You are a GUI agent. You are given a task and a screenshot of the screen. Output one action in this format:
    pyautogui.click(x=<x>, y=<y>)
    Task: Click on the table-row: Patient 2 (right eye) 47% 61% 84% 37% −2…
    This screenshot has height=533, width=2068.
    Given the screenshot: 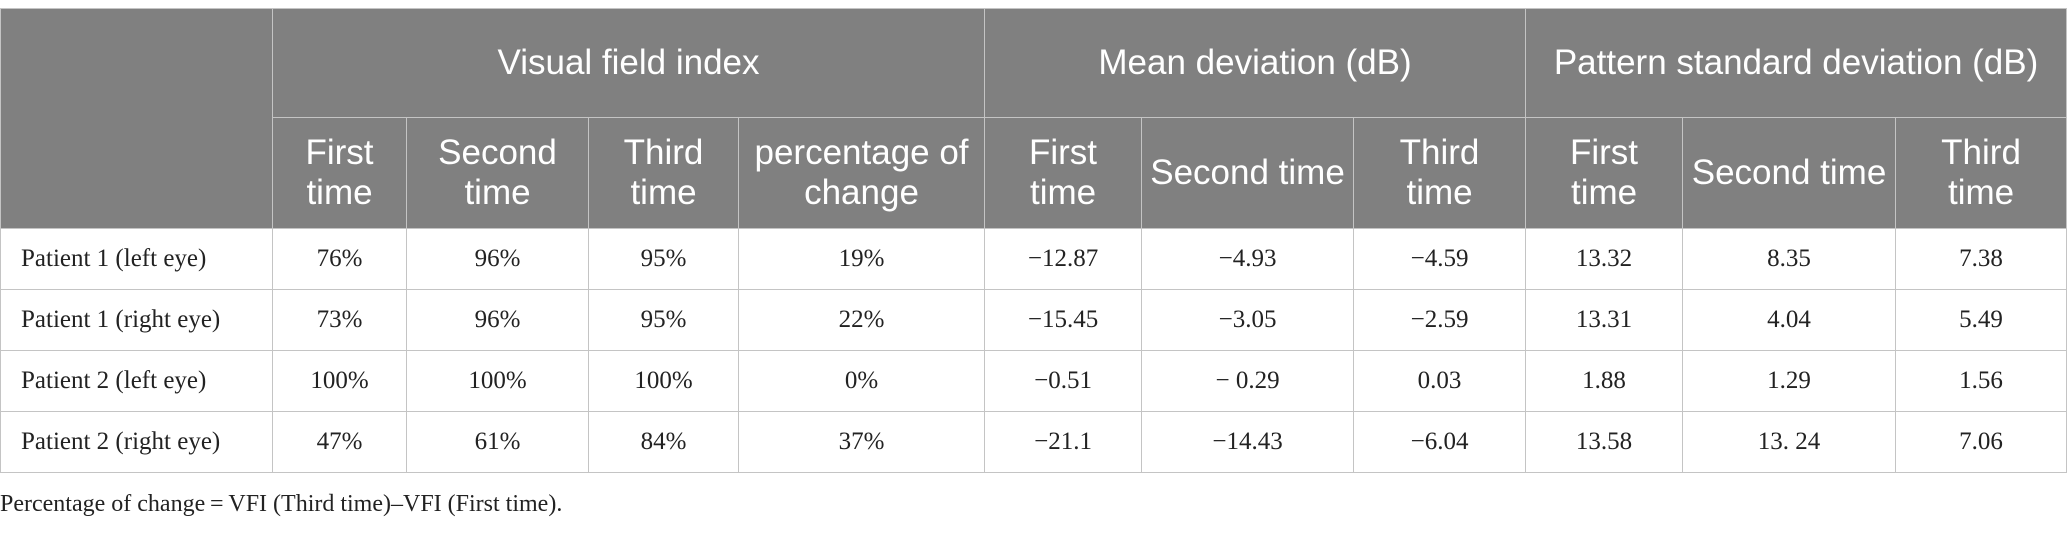 What is the action you would take?
    pyautogui.click(x=1034, y=442)
    